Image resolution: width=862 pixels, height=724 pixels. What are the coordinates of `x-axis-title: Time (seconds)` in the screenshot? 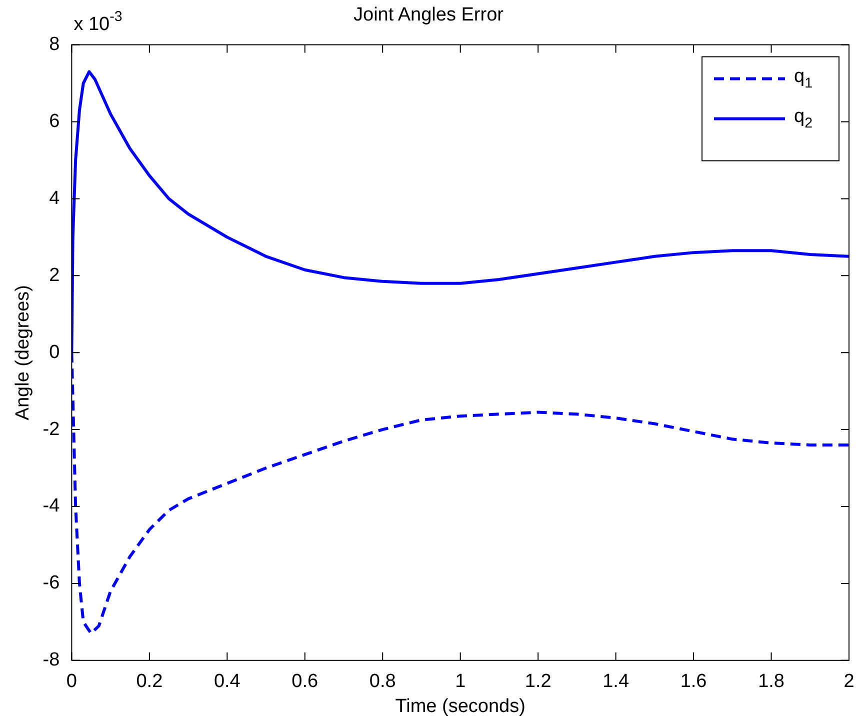 It's located at (460, 706).